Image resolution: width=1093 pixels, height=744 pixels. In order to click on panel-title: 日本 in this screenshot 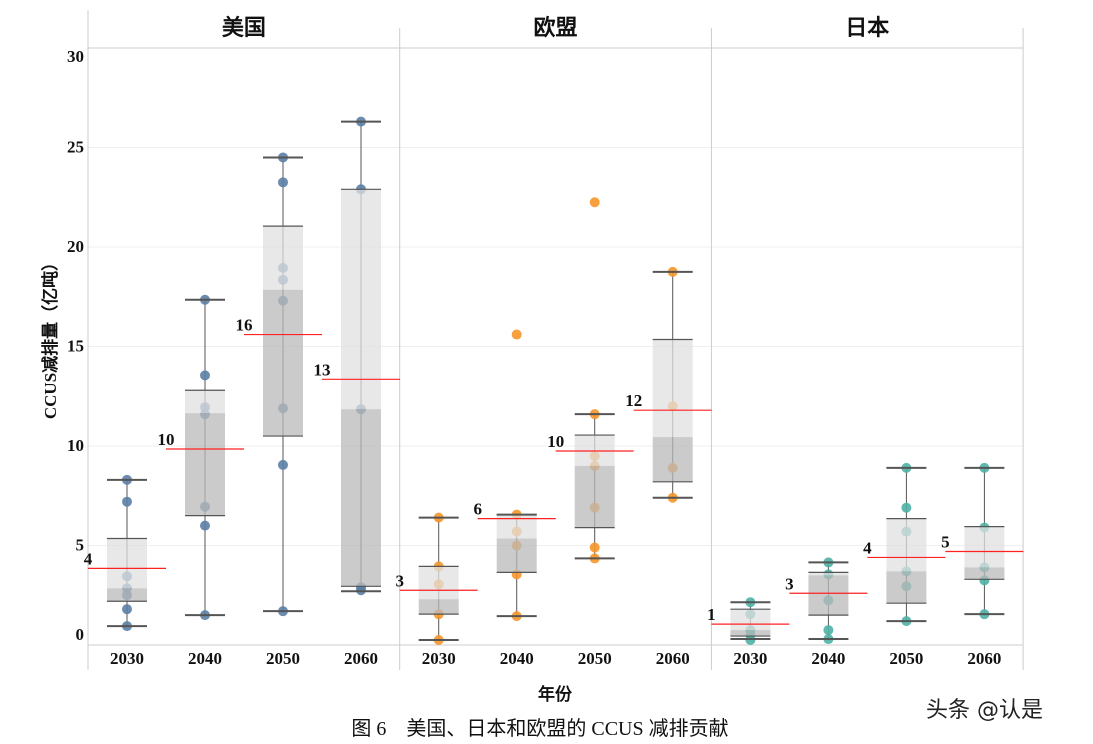, I will do `click(867, 27)`.